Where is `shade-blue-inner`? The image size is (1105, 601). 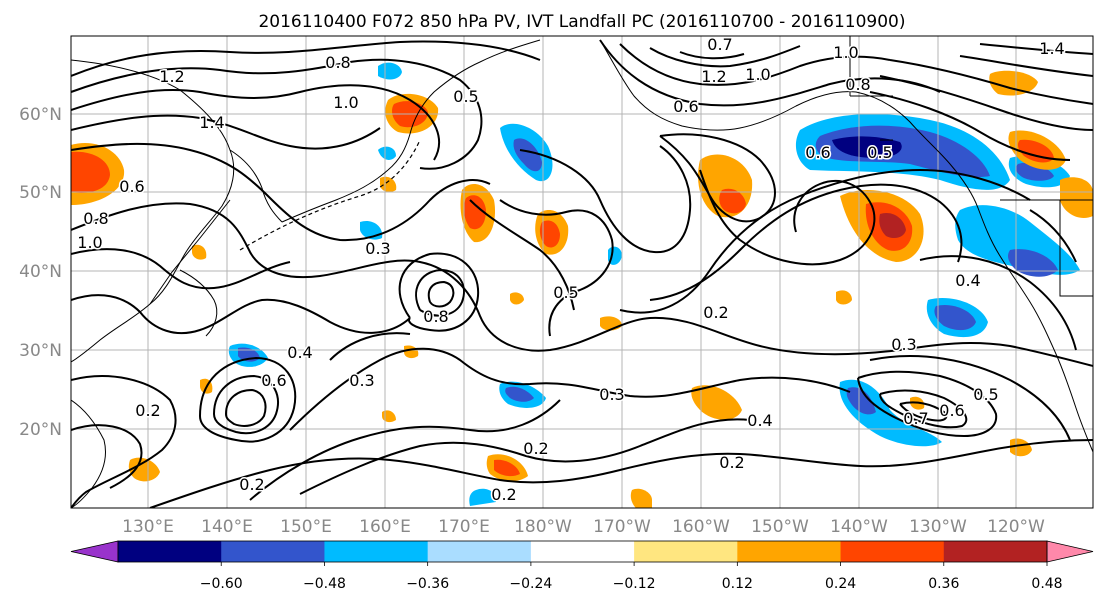
shade-blue-inner is located at coordinates (527, 155).